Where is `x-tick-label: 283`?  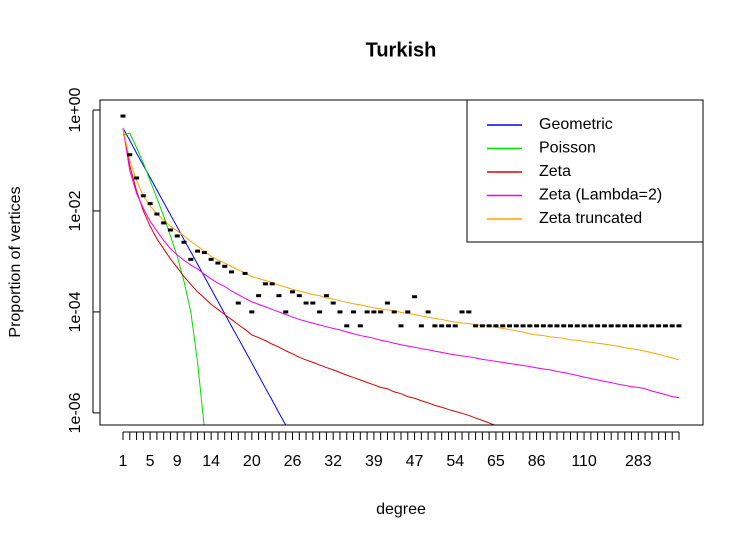
x-tick-label: 283 is located at coordinates (638, 461).